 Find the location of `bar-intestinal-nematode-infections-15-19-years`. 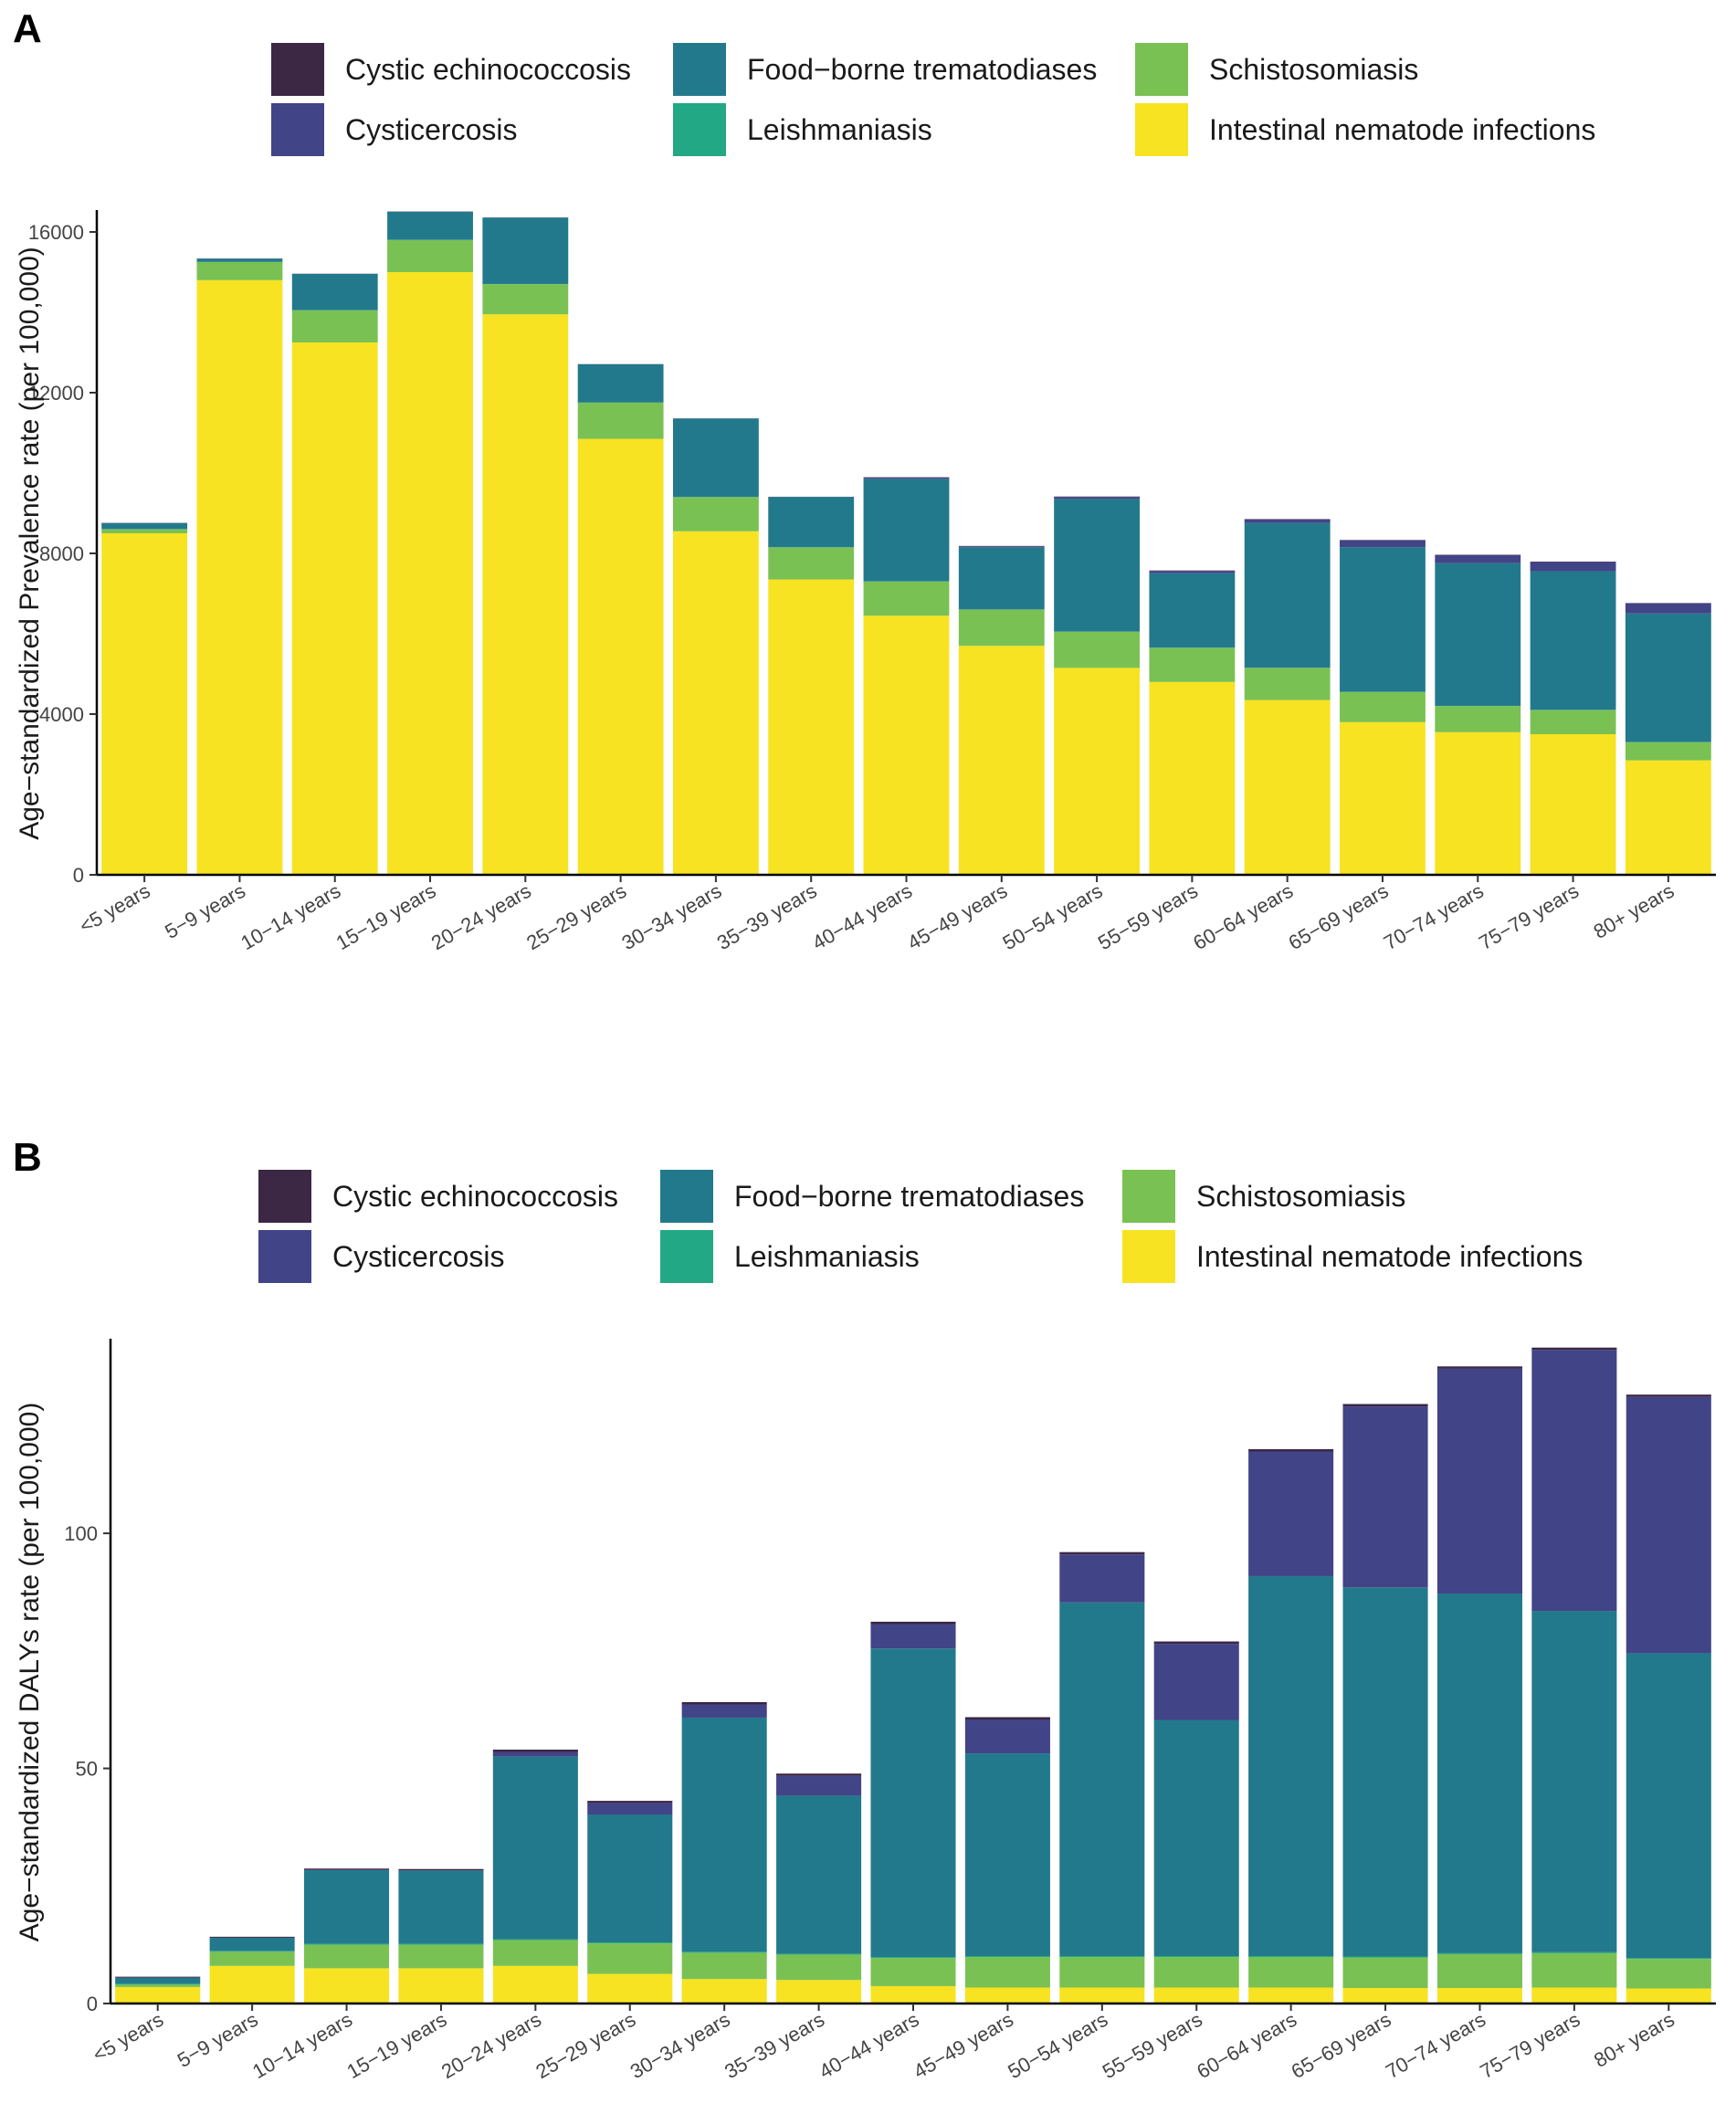

bar-intestinal-nematode-infections-15-19-years is located at coordinates (430, 573).